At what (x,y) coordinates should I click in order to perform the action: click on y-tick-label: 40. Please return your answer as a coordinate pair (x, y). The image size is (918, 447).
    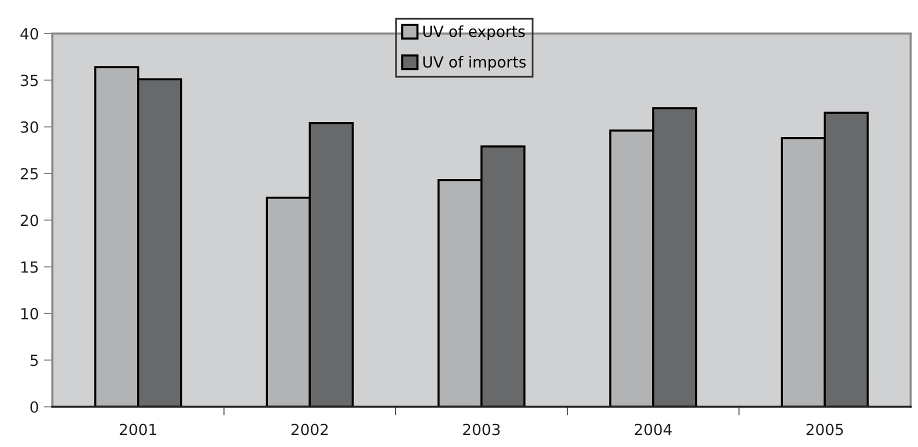
    Looking at the image, I should click on (29, 34).